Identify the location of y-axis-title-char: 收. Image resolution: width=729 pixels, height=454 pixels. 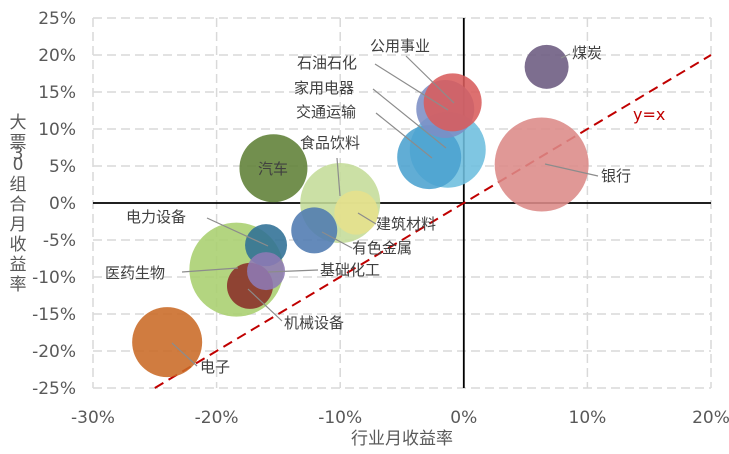
(18, 245).